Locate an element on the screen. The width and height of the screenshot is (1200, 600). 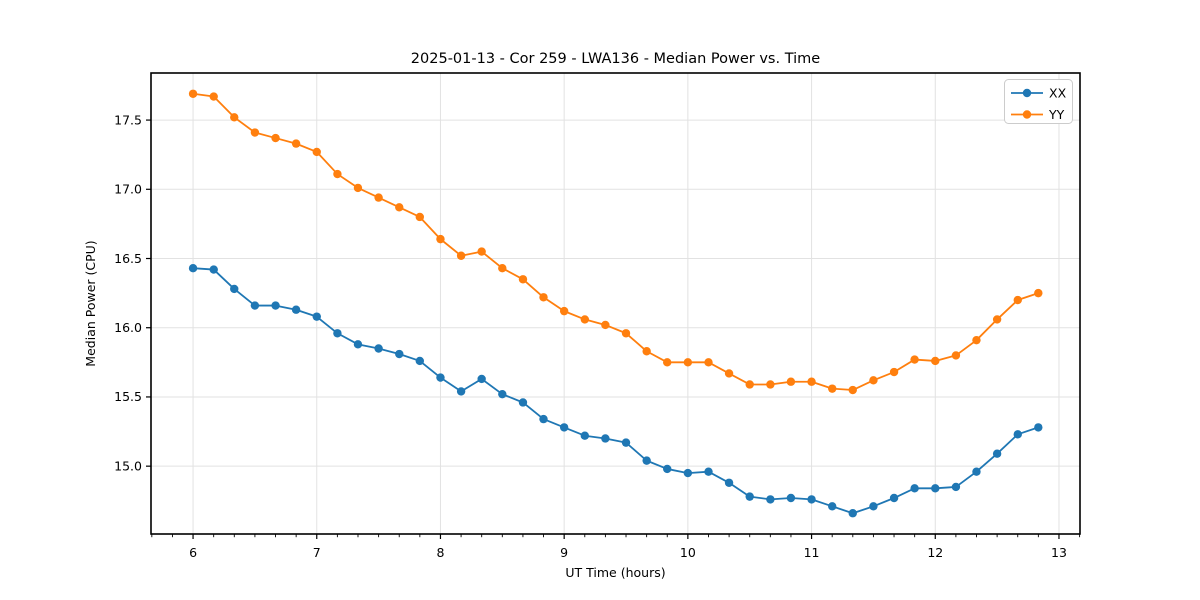
legend-box is located at coordinates (1038, 101).